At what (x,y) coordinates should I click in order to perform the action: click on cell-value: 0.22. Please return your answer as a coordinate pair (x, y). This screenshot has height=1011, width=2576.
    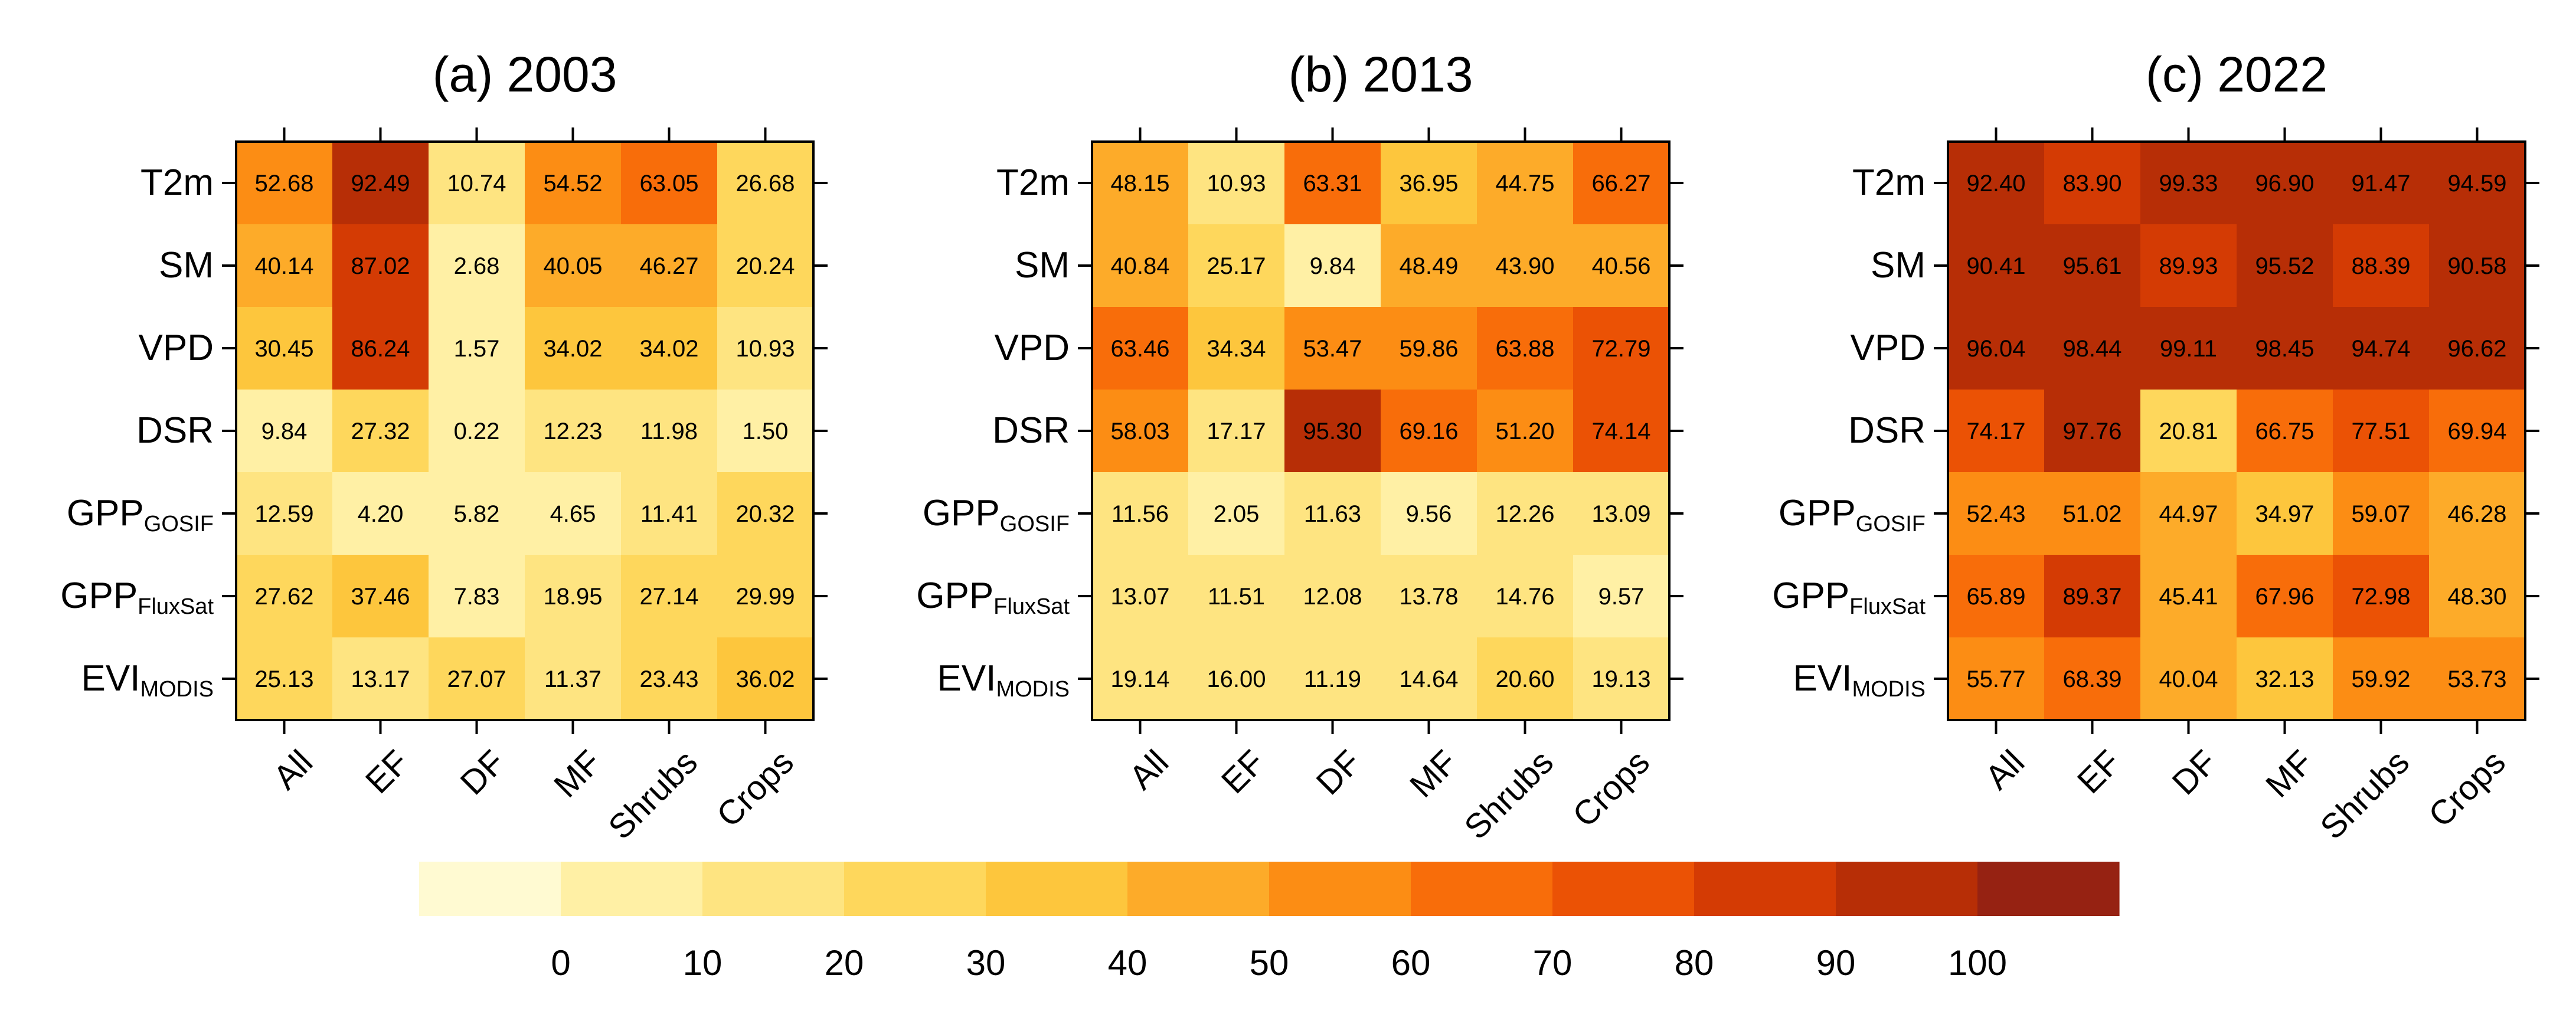
    Looking at the image, I should click on (477, 431).